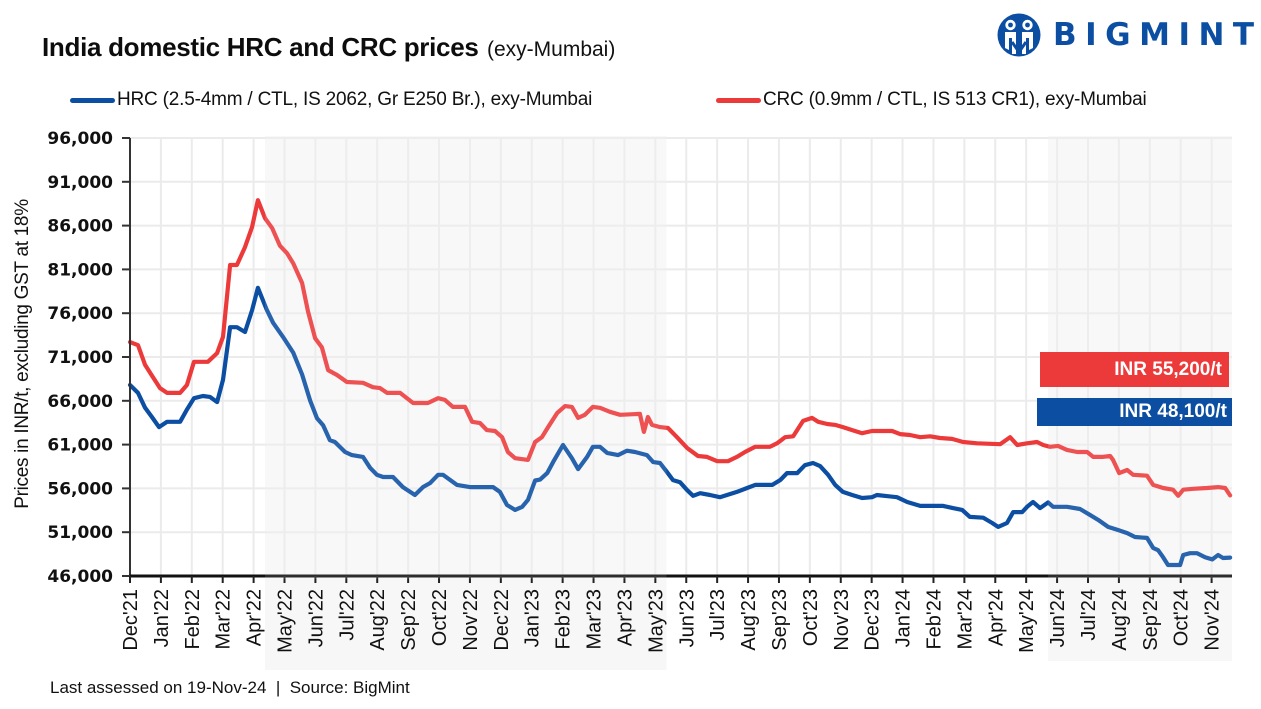 Image resolution: width=1261 pixels, height=709 pixels. What do you see at coordinates (80, 489) in the screenshot?
I see `y-tick-label: 56,000` at bounding box center [80, 489].